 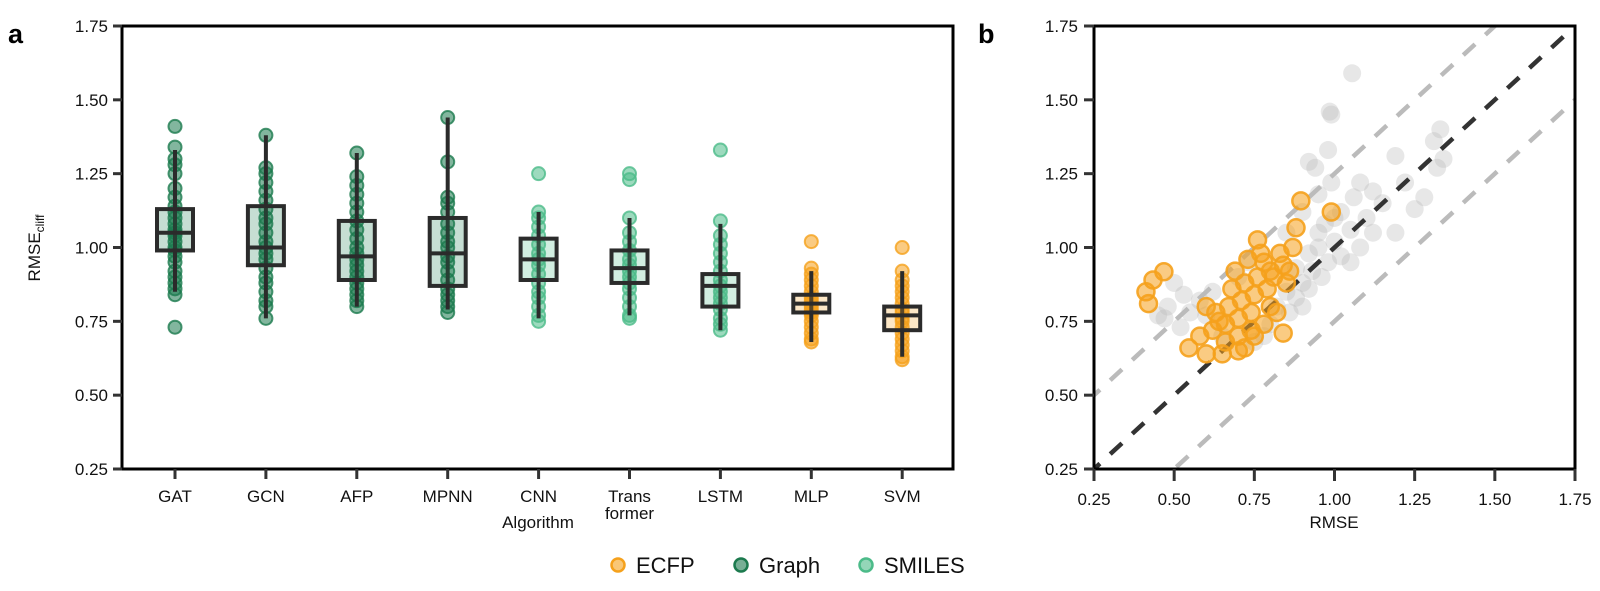 What do you see at coordinates (1254, 499) in the screenshot?
I see `x-tick-label: 0.75` at bounding box center [1254, 499].